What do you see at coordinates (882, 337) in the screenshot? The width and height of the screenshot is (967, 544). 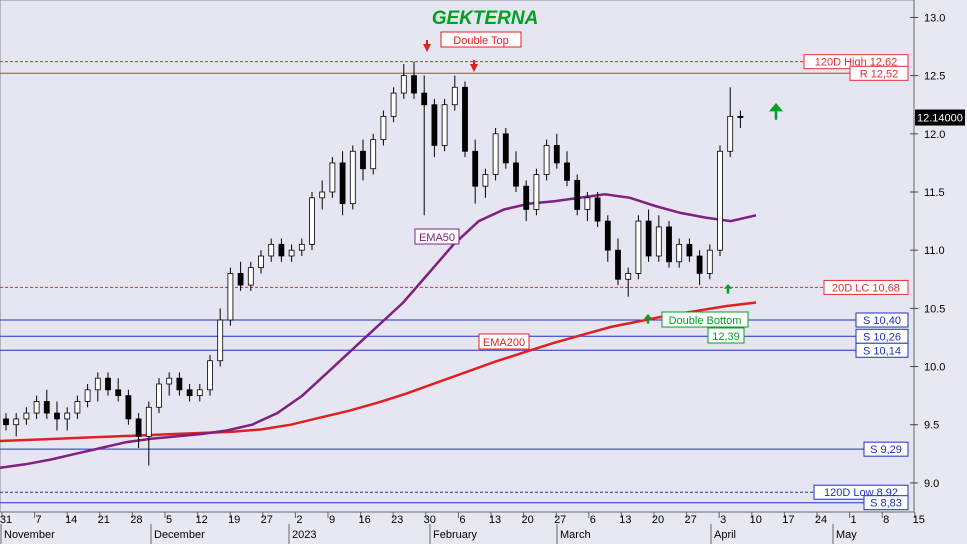 I see `level-label: S 10,26` at bounding box center [882, 337].